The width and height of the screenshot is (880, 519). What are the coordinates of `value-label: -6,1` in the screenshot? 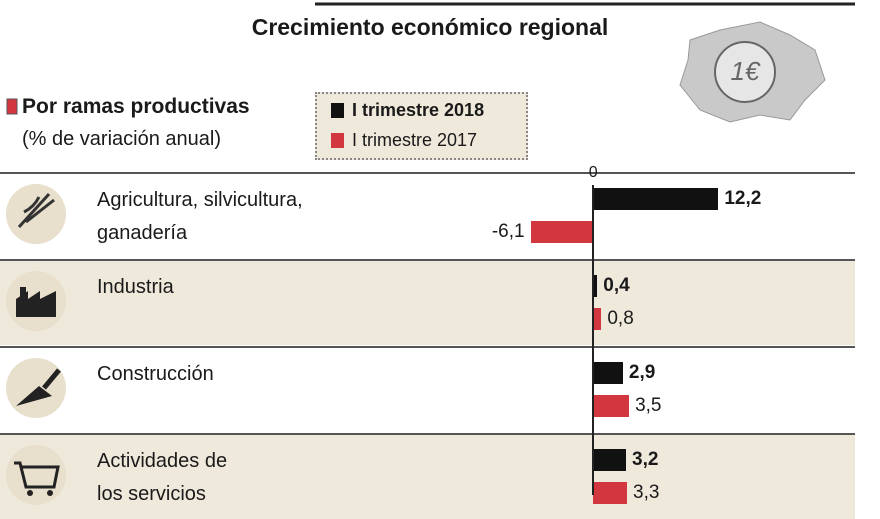 It's located at (508, 231).